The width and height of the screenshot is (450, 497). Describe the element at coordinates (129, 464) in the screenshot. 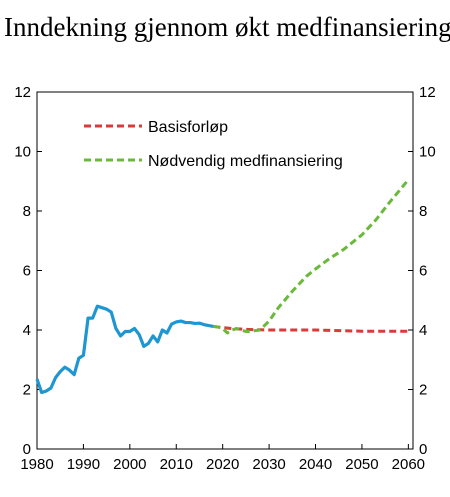

I see `x-tick-label-2: 2000` at that location.